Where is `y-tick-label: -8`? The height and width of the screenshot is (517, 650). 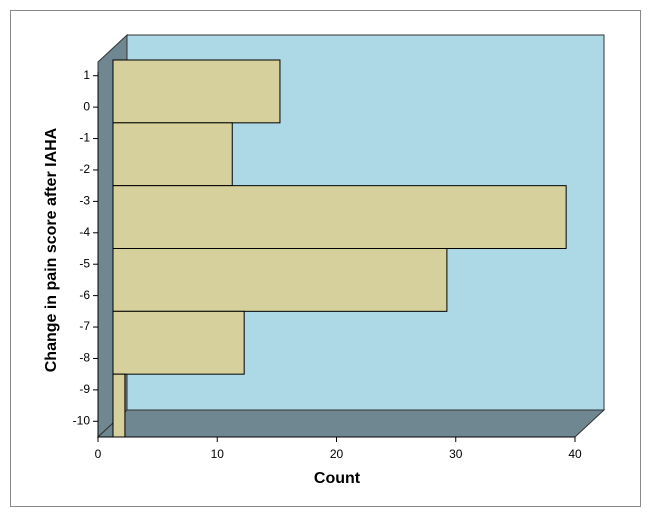
y-tick-label: -8 is located at coordinates (84, 358).